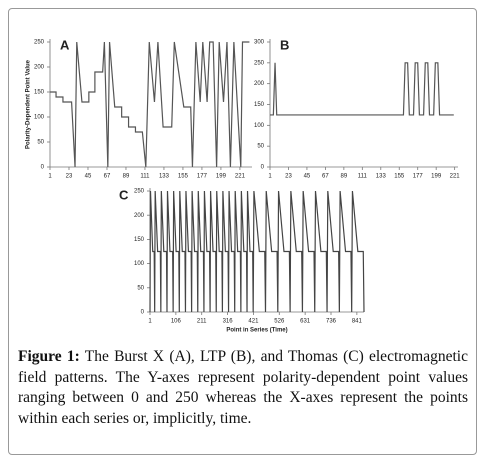 This screenshot has width=483, height=463. Describe the element at coordinates (279, 322) in the screenshot. I see `x-tick-label: 526` at that location.